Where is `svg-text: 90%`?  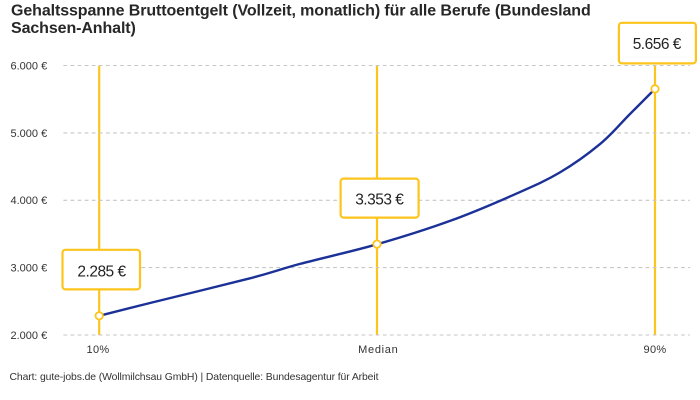
svg-text: 90% is located at coordinates (655, 350).